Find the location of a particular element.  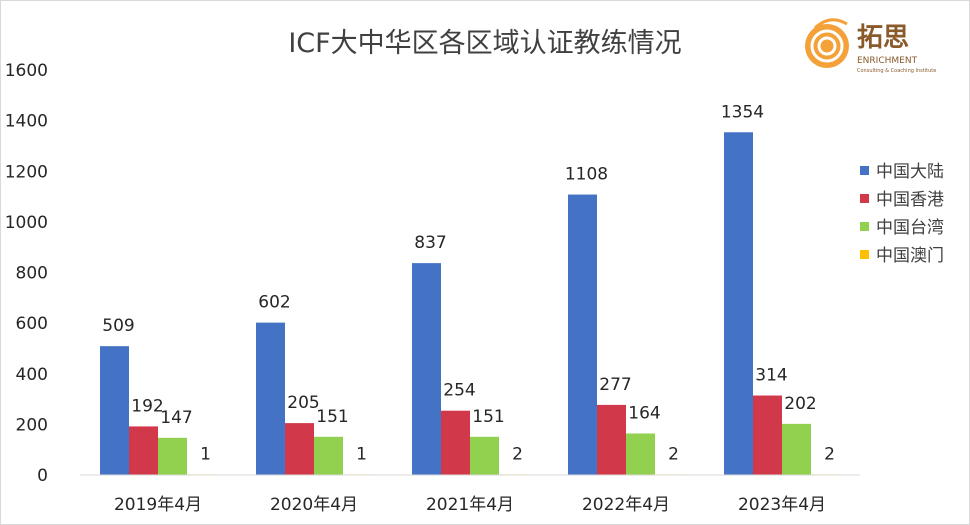

y-tick-label: 1000 is located at coordinates (26, 223).